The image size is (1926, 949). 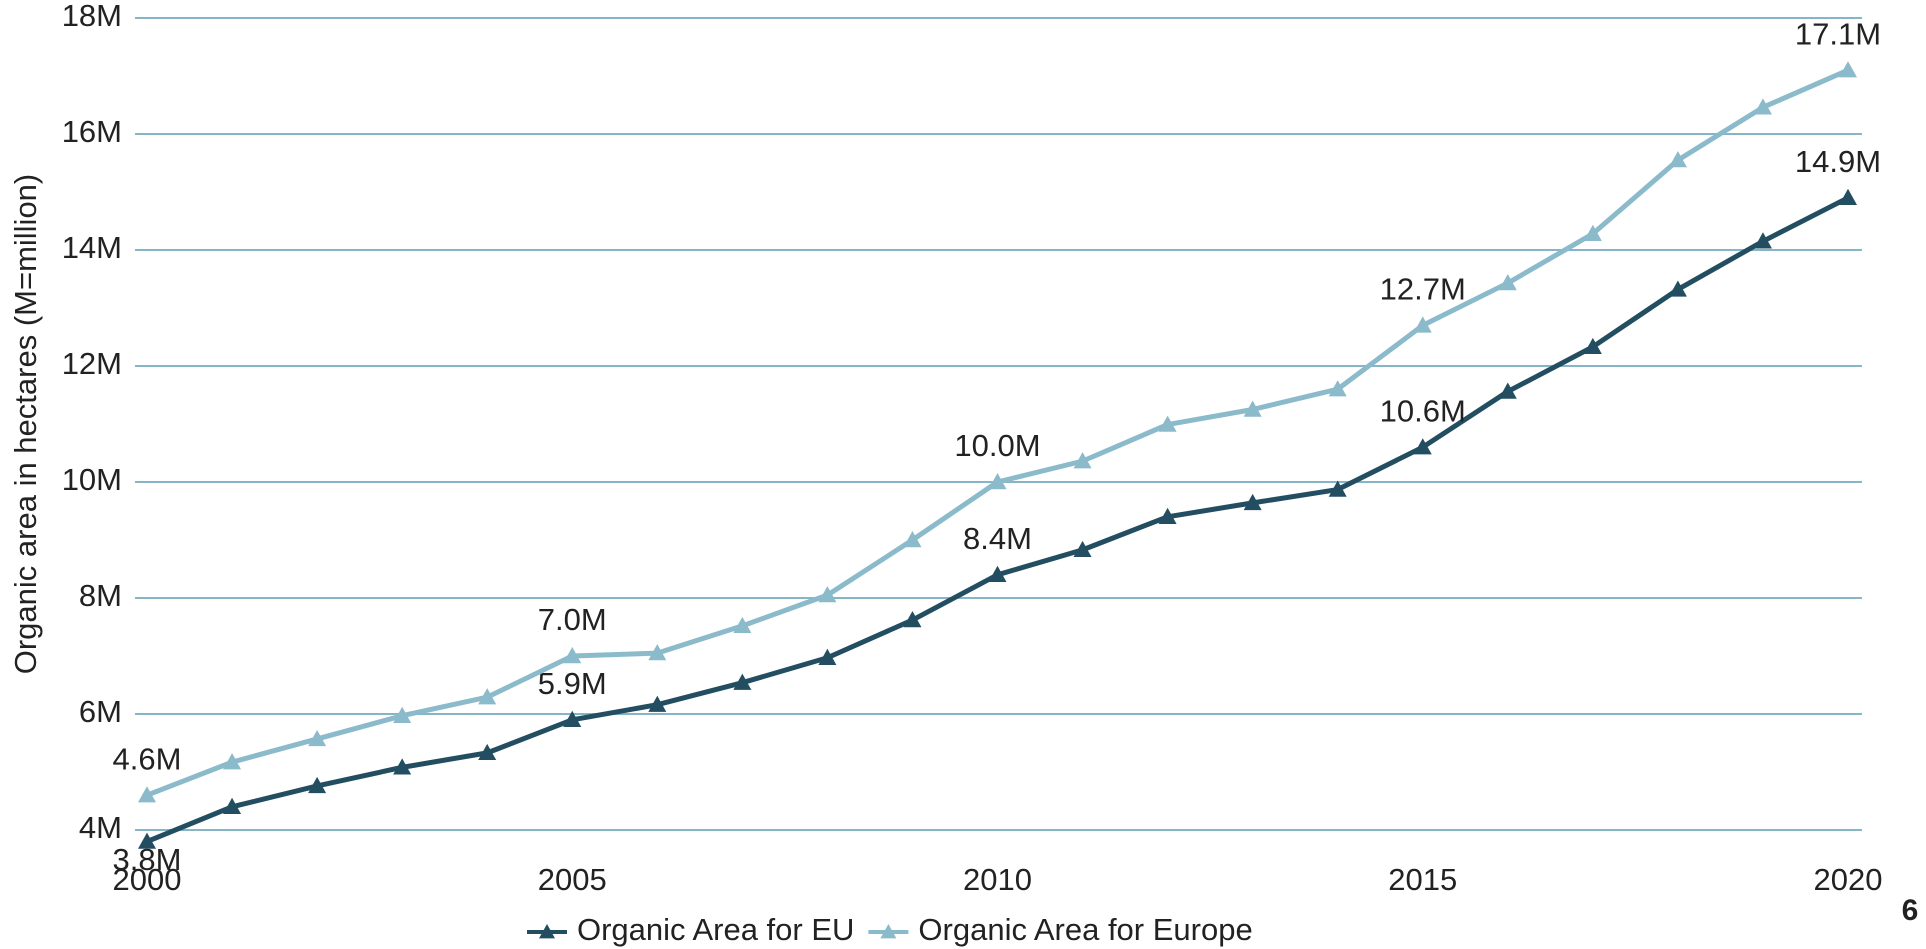 What do you see at coordinates (997, 879) in the screenshot?
I see `x-tick-label: 2010` at bounding box center [997, 879].